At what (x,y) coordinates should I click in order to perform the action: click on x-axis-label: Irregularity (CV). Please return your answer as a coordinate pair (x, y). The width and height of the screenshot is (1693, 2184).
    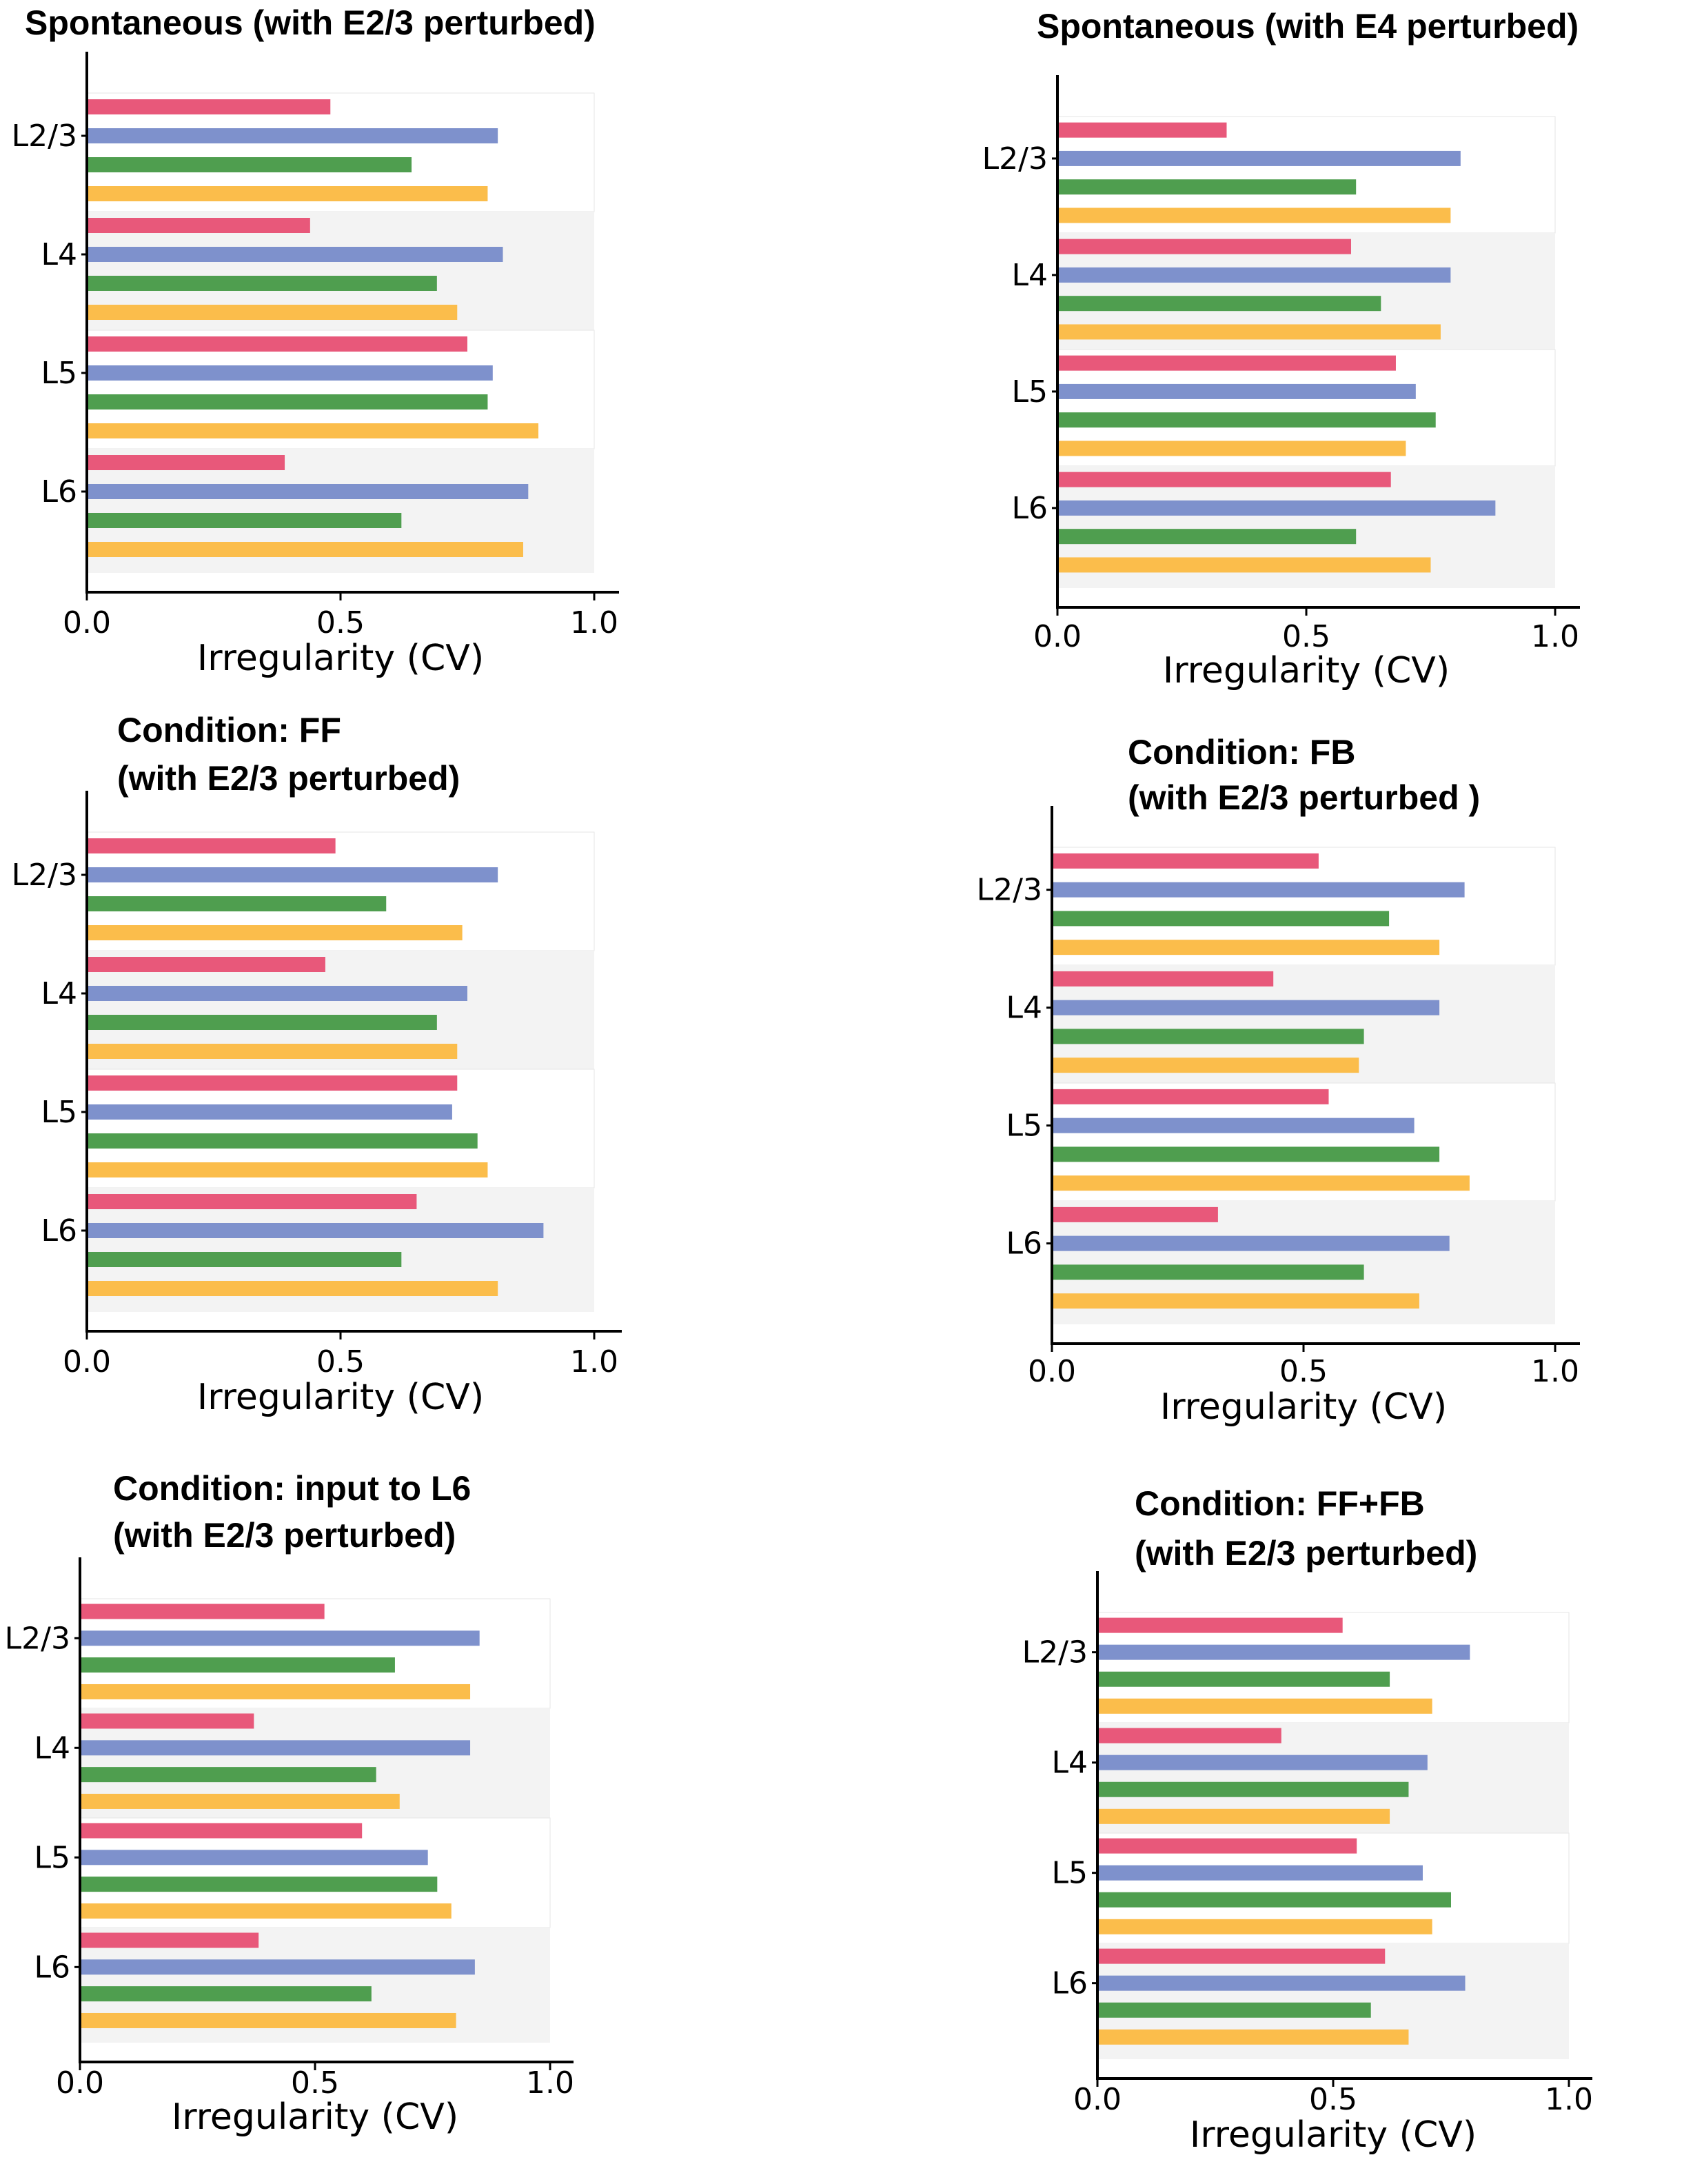
    Looking at the image, I should click on (340, 659).